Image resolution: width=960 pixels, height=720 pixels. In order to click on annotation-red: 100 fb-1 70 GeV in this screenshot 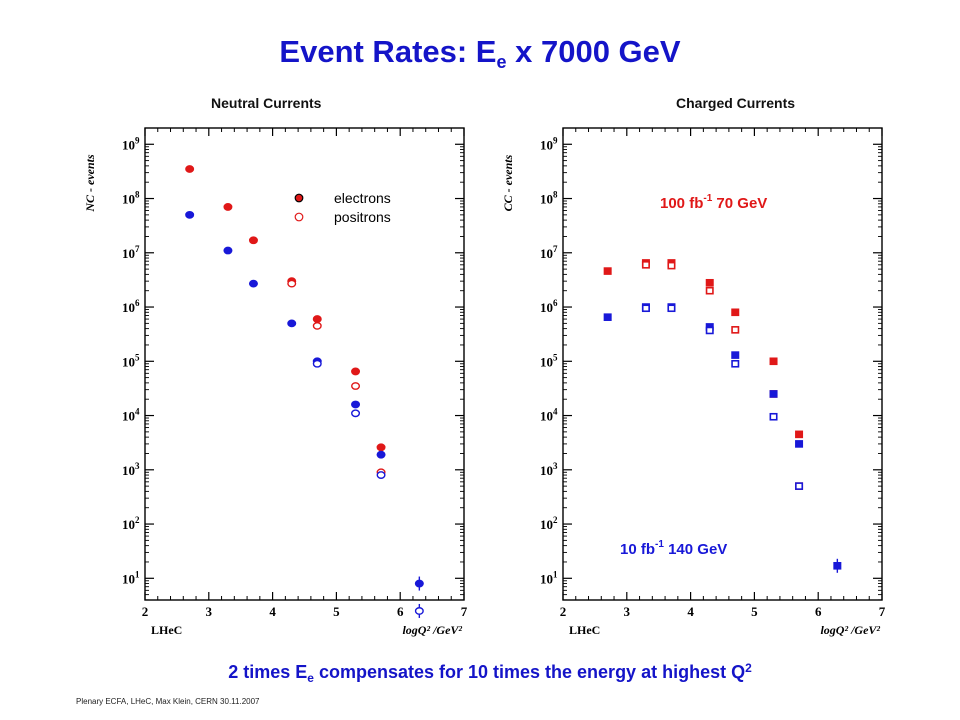, I will do `click(713, 202)`.